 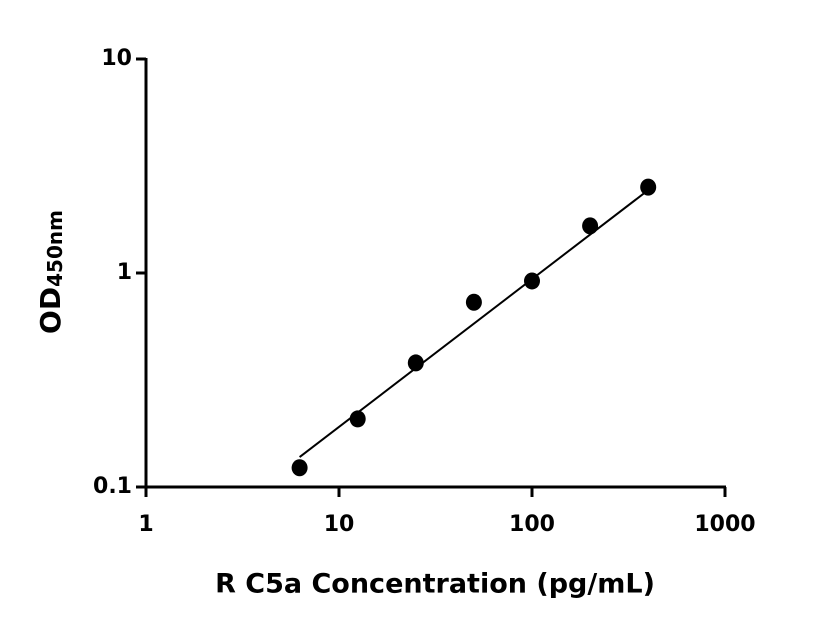 I want to click on y-axis-label: OD450nm, so click(x=50, y=272).